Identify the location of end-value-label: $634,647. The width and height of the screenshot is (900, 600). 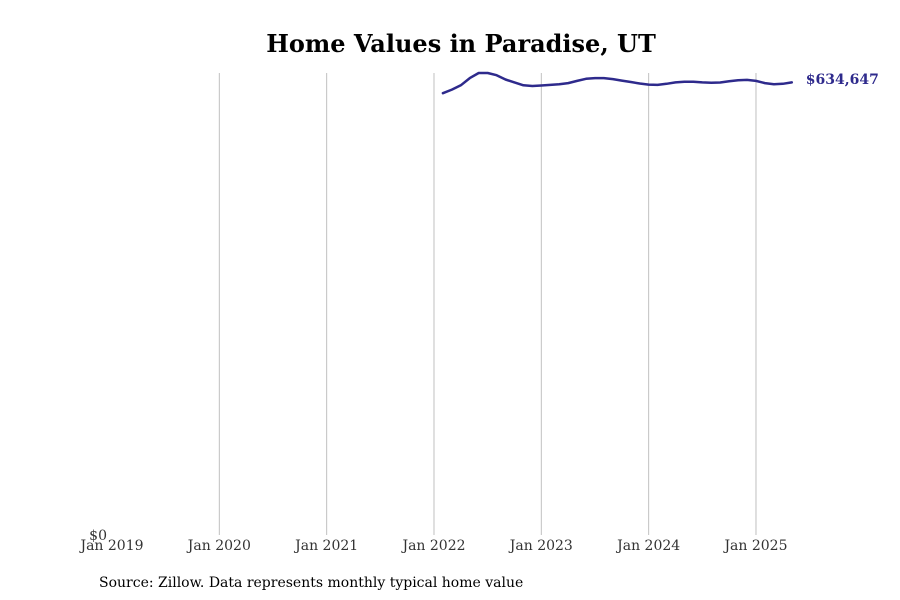
(842, 80).